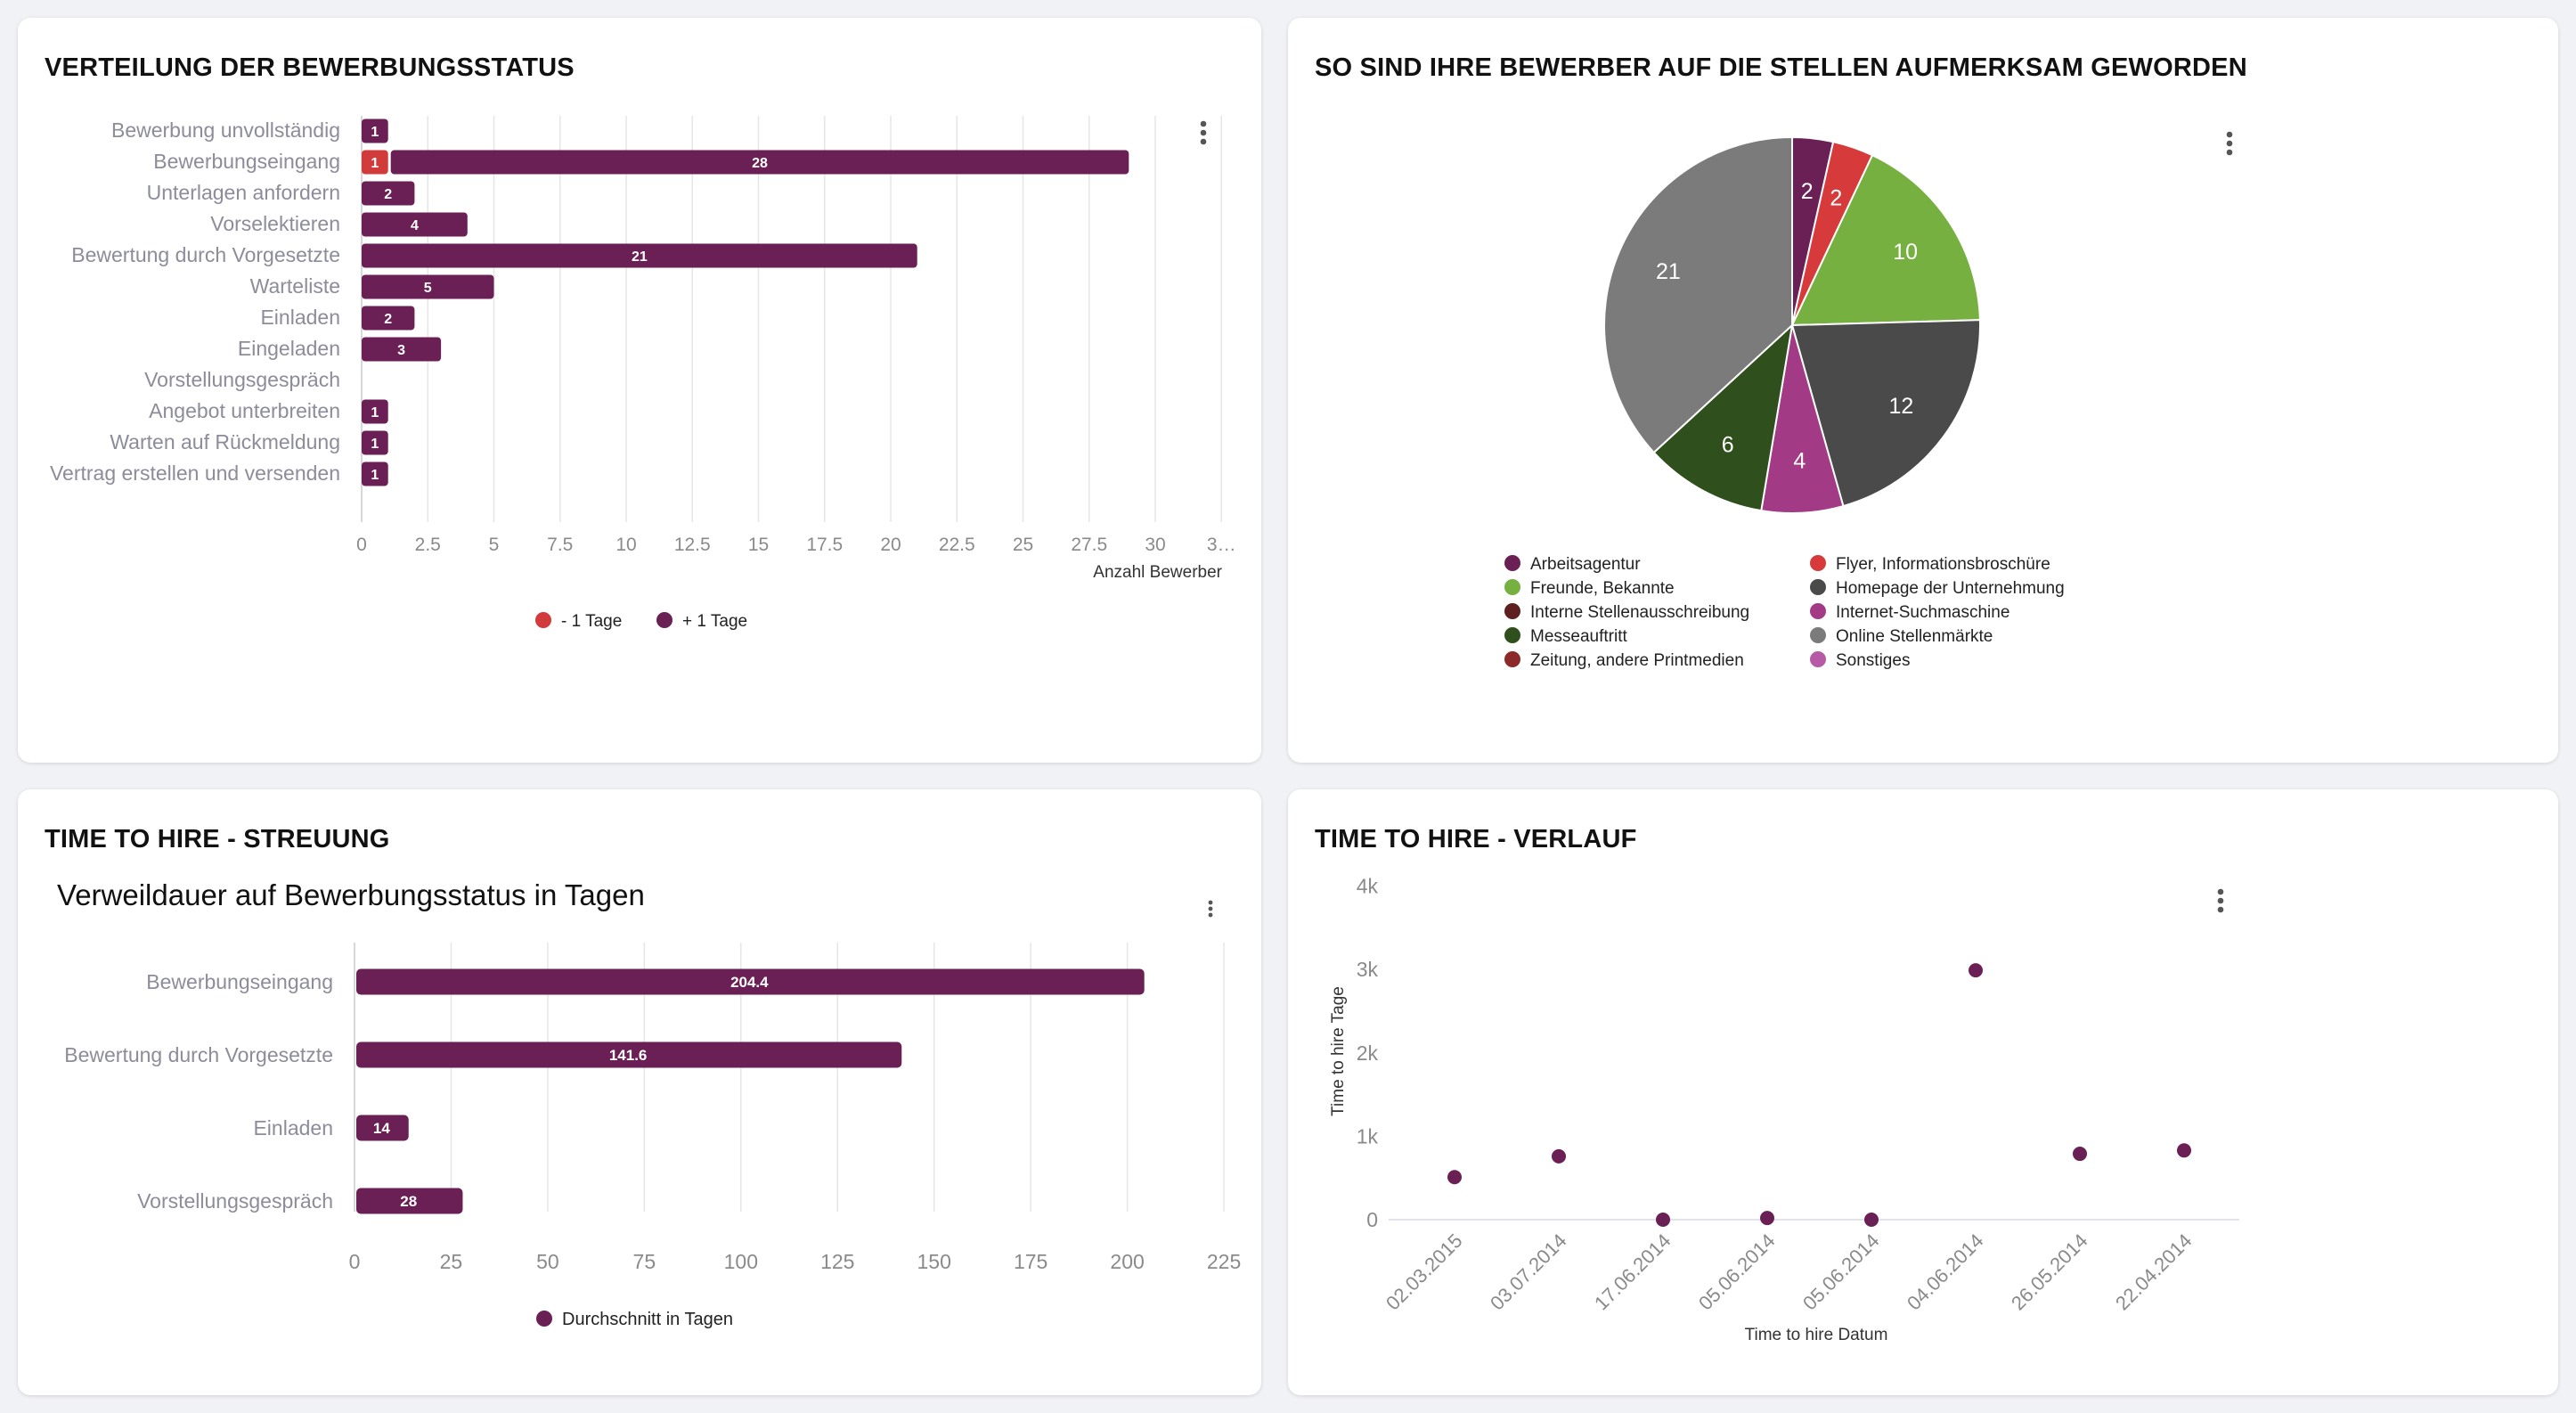 The height and width of the screenshot is (1413, 2576). What do you see at coordinates (645, 1261) in the screenshot?
I see `x-tick-label: 75` at bounding box center [645, 1261].